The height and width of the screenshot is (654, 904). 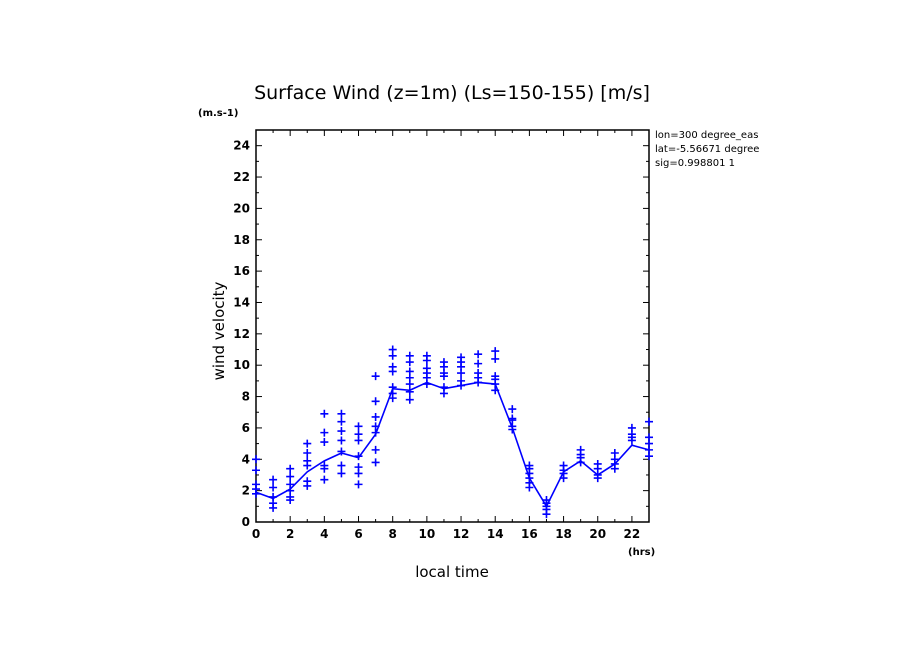 I want to click on lat-annotation: lat=-5.56671 degree, so click(x=707, y=149).